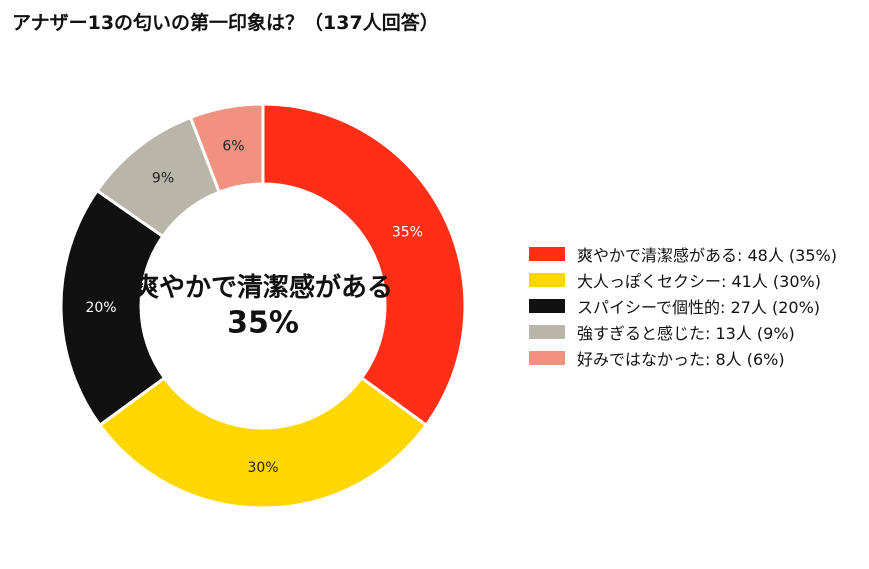 This screenshot has height=569, width=869. I want to click on legend-item-3: スパイシーで個性的: 27人 (20%), so click(683, 306).